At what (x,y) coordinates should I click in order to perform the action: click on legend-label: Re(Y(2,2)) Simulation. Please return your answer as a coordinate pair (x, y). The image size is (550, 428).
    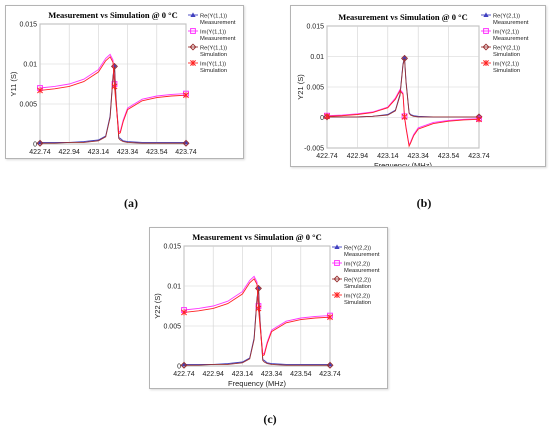
    Looking at the image, I should click on (357, 284).